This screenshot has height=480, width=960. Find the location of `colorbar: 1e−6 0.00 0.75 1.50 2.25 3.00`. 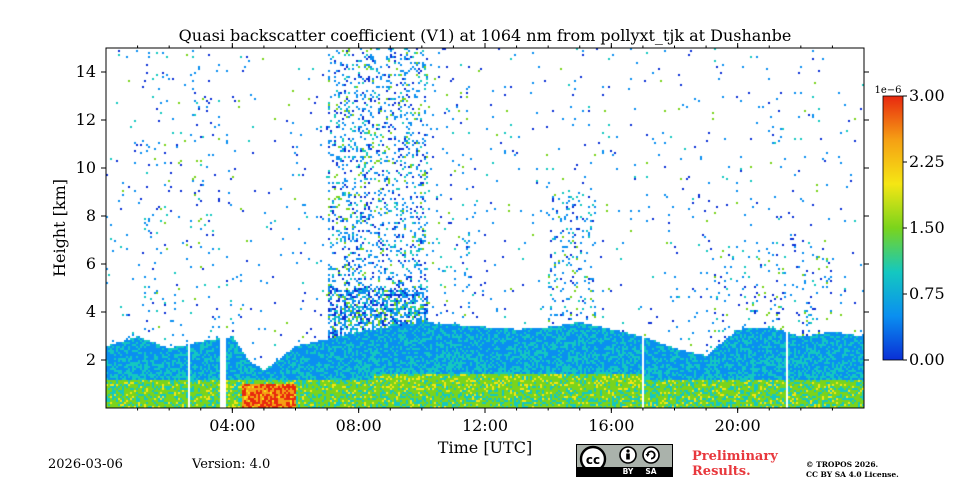

colorbar: 1e−6 0.00 0.75 1.50 2.25 3.00 is located at coordinates (909, 227).